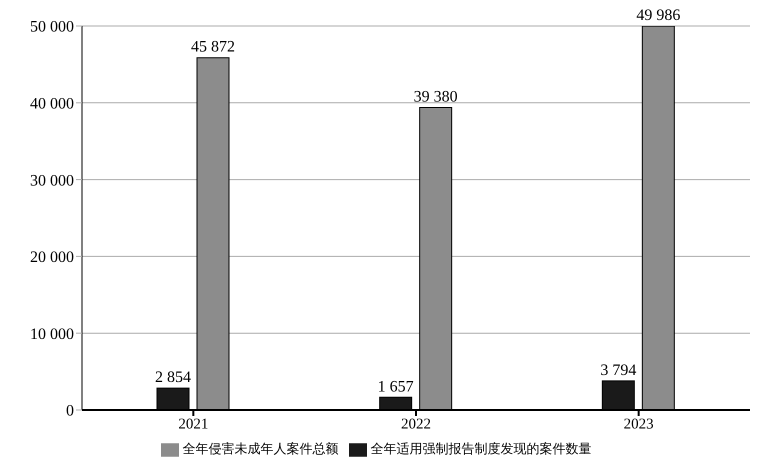  I want to click on y-tick-label: 20 000, so click(52, 257).